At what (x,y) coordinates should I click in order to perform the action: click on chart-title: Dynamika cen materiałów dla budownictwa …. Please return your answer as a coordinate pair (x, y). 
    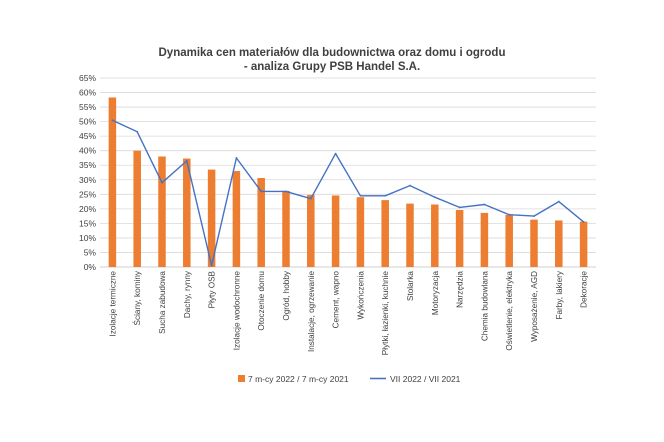
    Looking at the image, I should click on (332, 60).